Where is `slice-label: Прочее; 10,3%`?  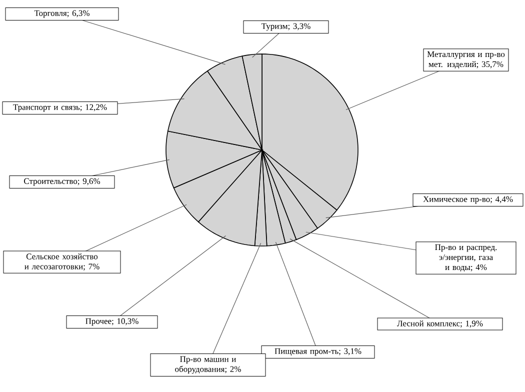 slice-label: Прочее; 10,3% is located at coordinates (112, 322).